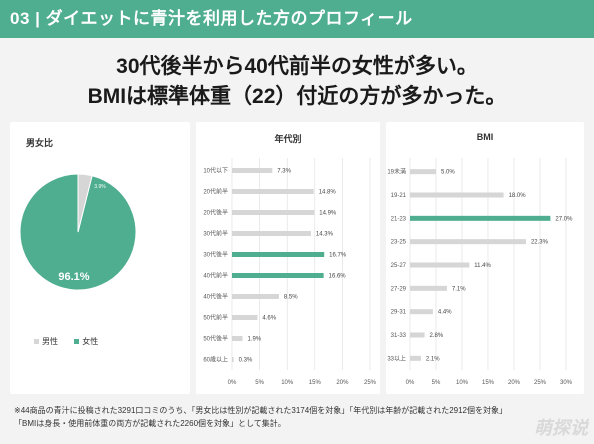  Describe the element at coordinates (85, 203) in the screenshot. I see `pie-slice-male` at that location.